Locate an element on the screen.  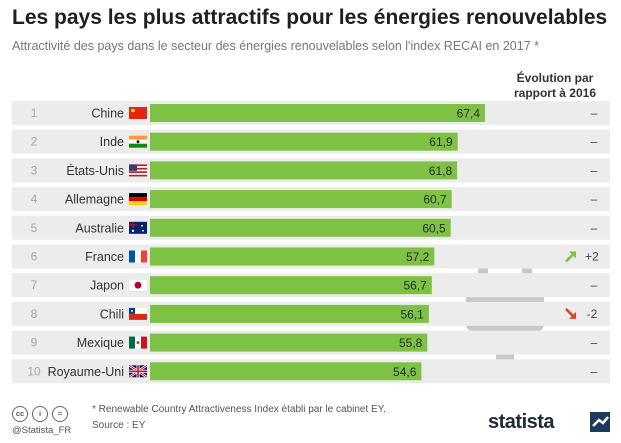
chart-row: 3 États-Unis 61,8 – is located at coordinates (311, 170).